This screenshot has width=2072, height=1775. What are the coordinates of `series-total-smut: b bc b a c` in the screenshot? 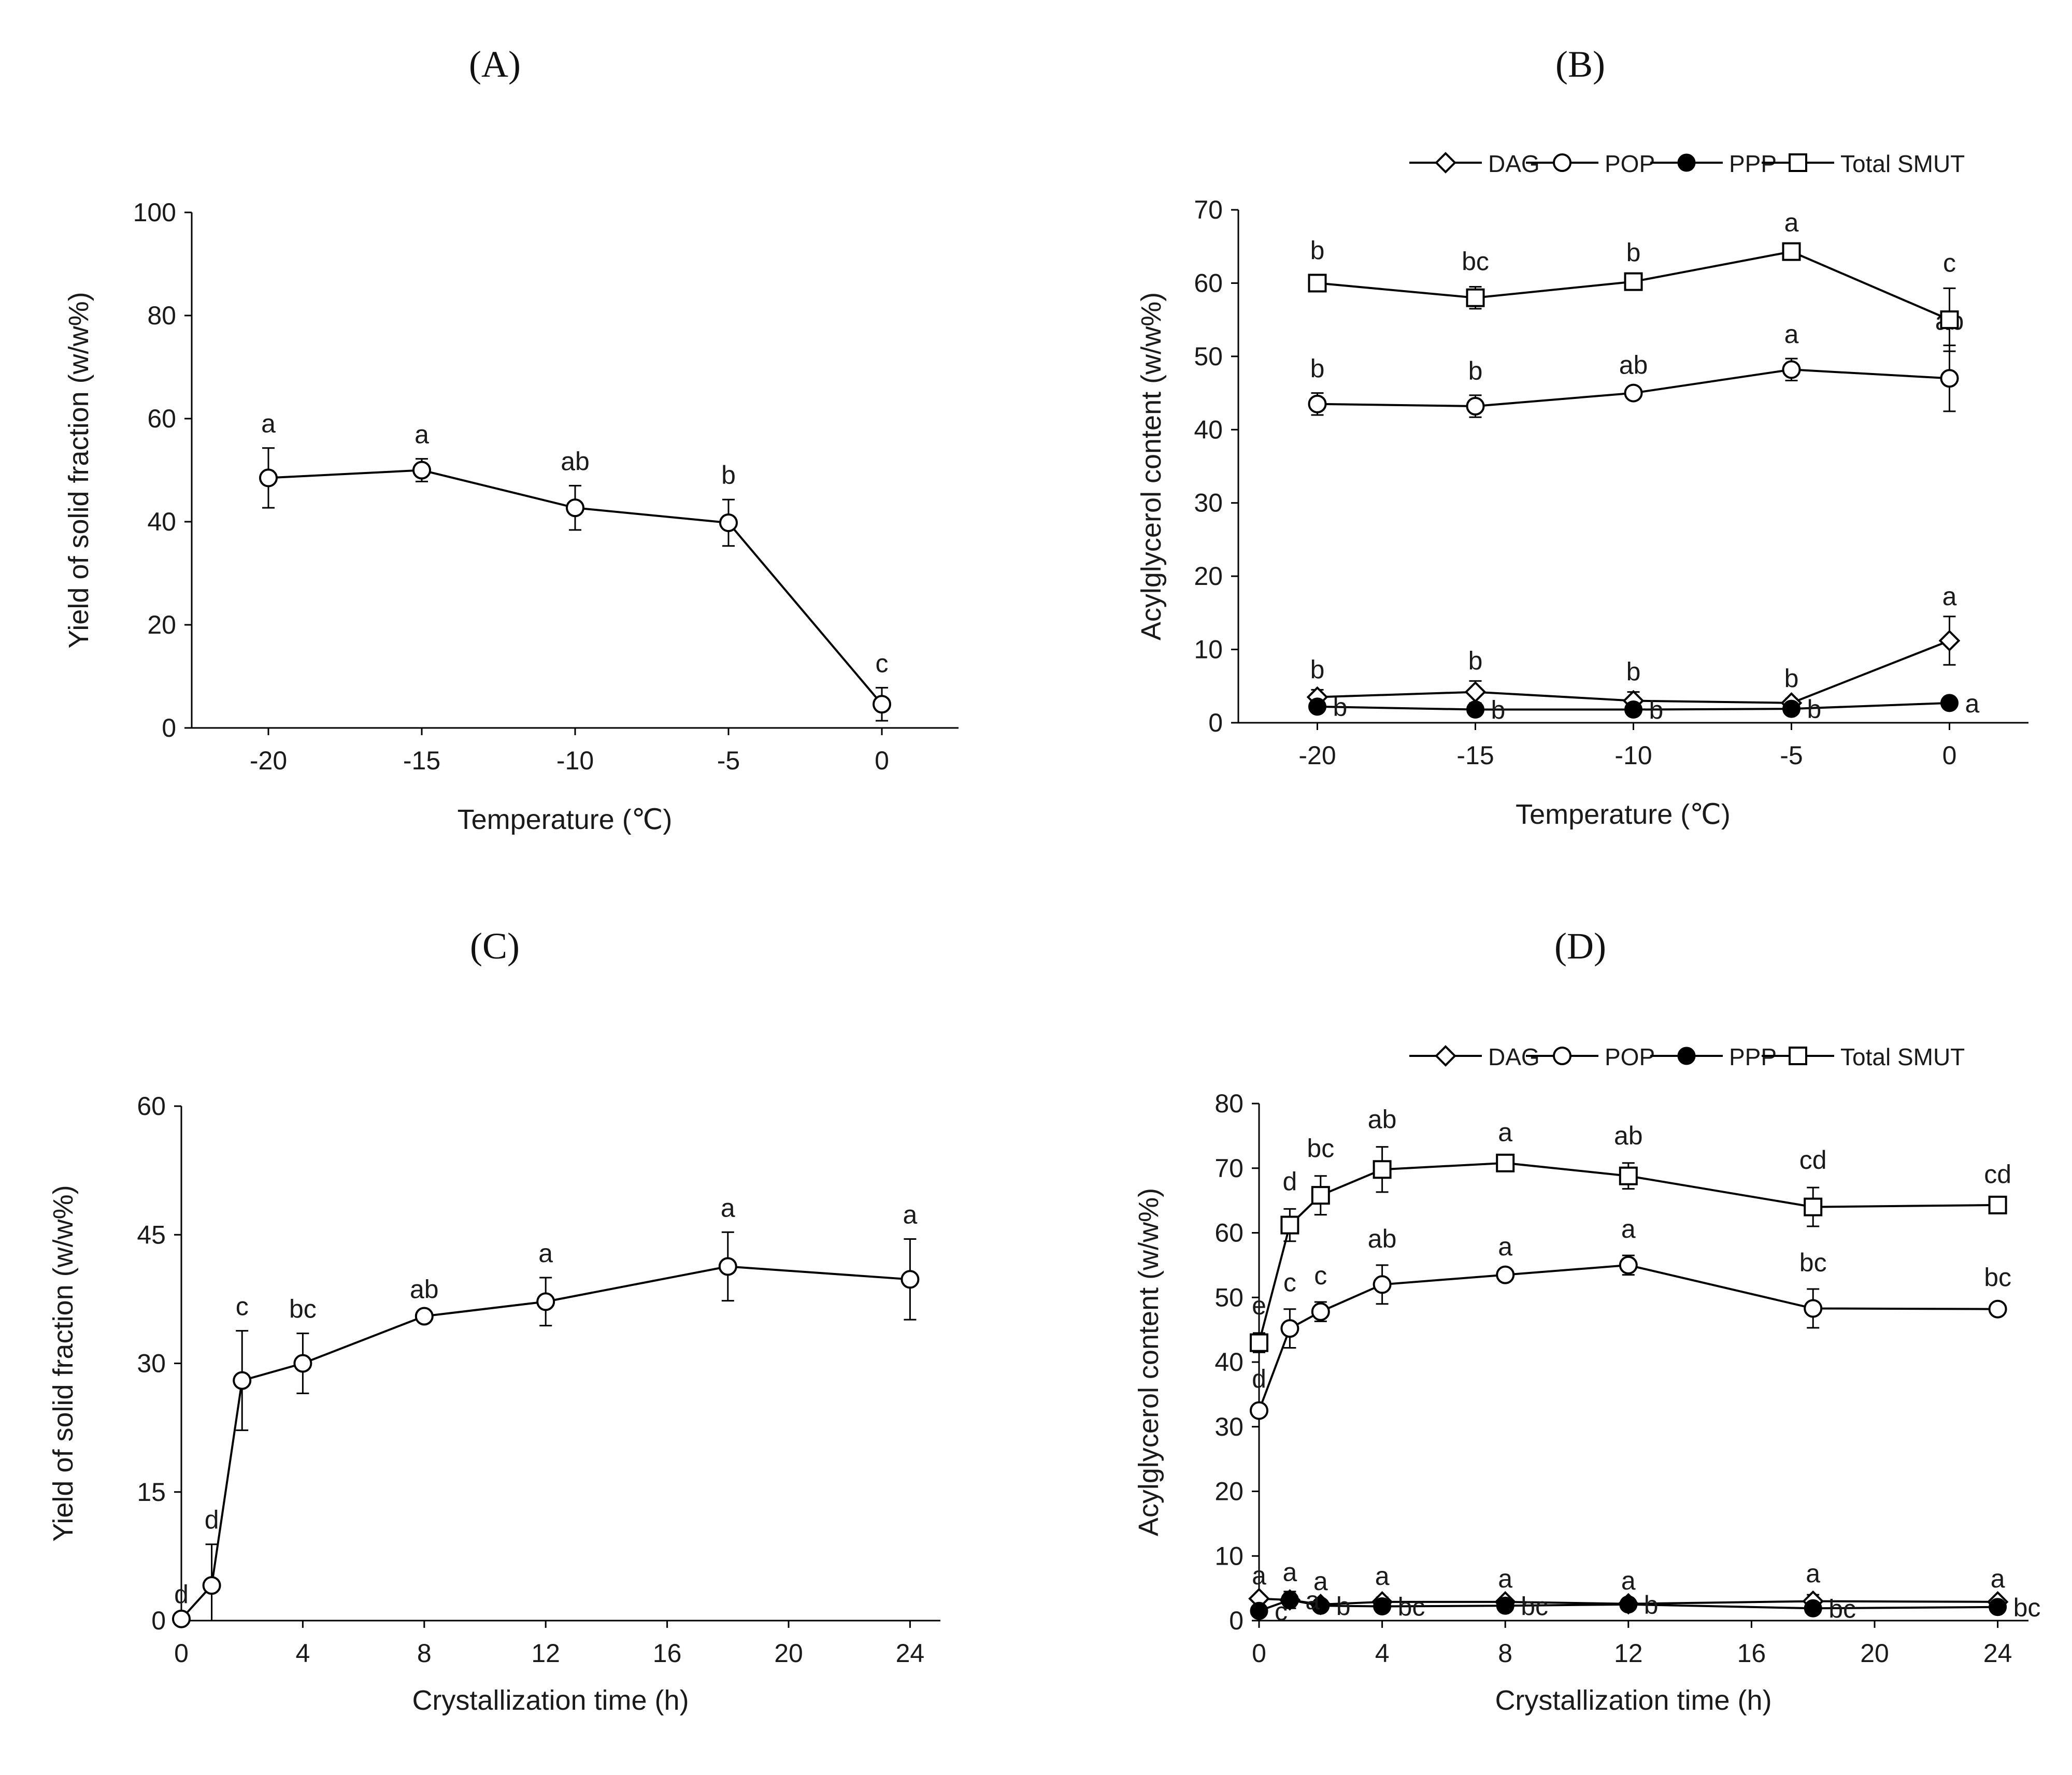 It's located at (1633, 280).